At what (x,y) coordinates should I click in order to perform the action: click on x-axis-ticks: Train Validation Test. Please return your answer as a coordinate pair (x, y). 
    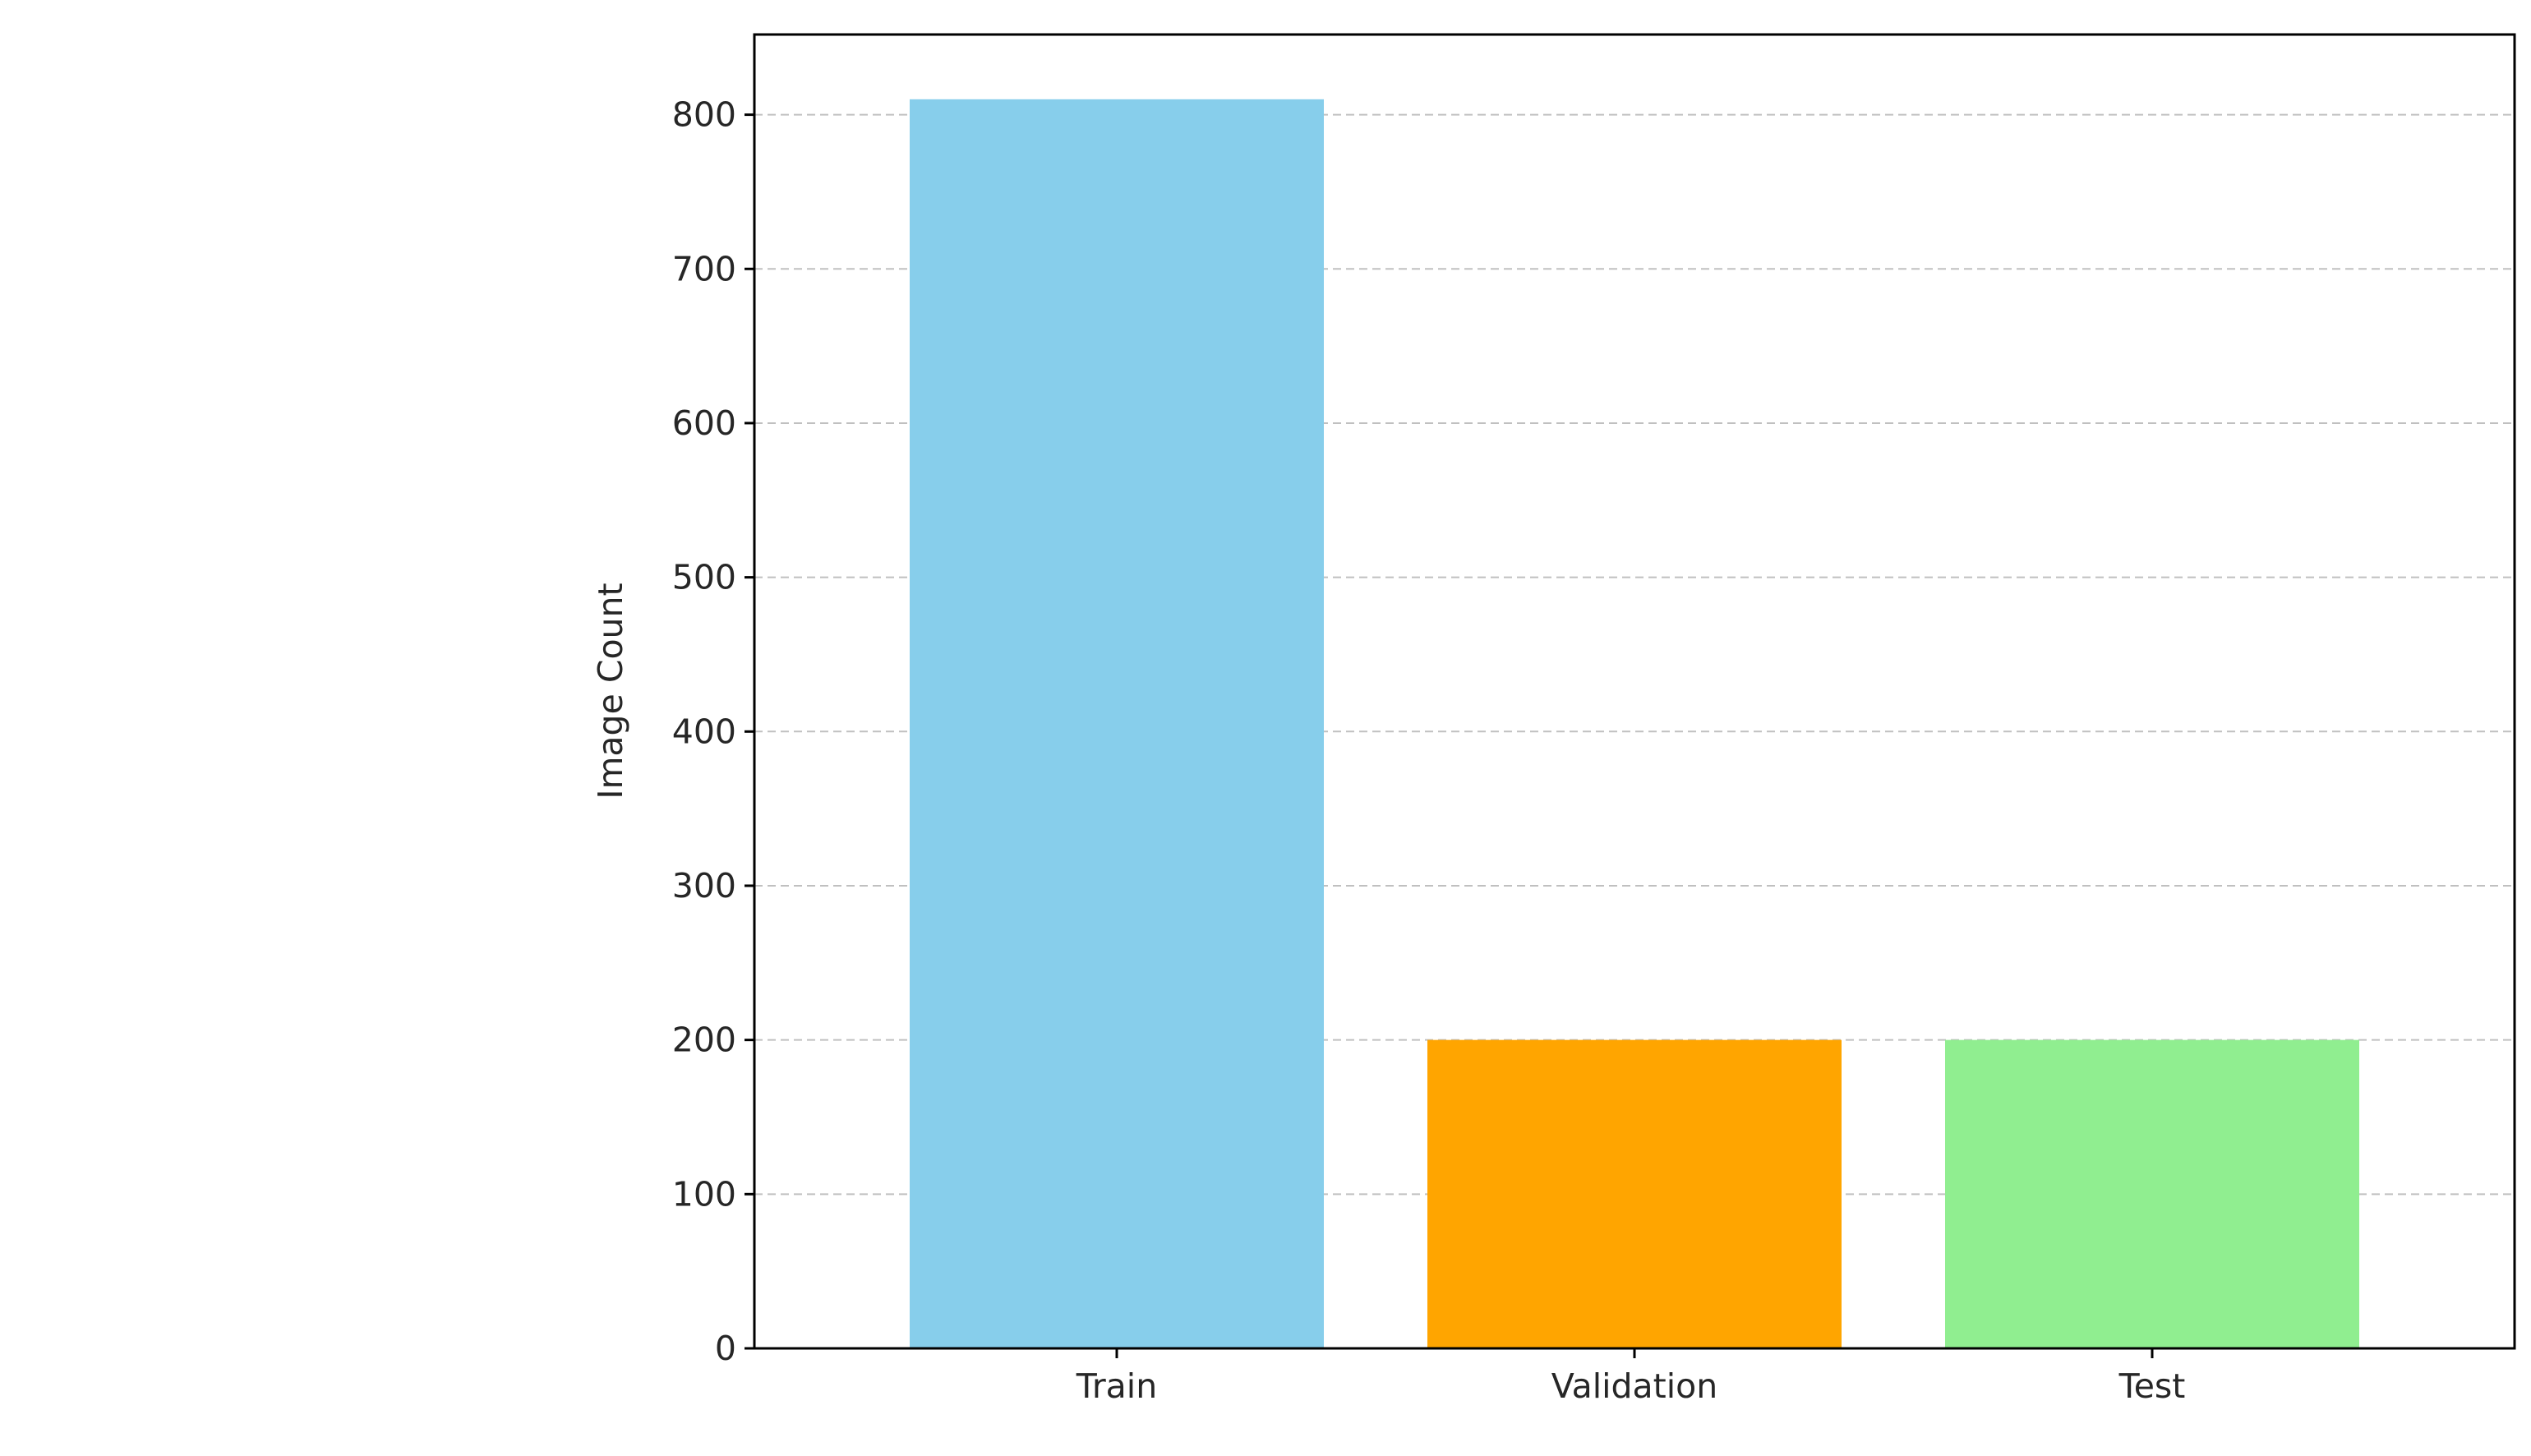
    Looking at the image, I should click on (1631, 1377).